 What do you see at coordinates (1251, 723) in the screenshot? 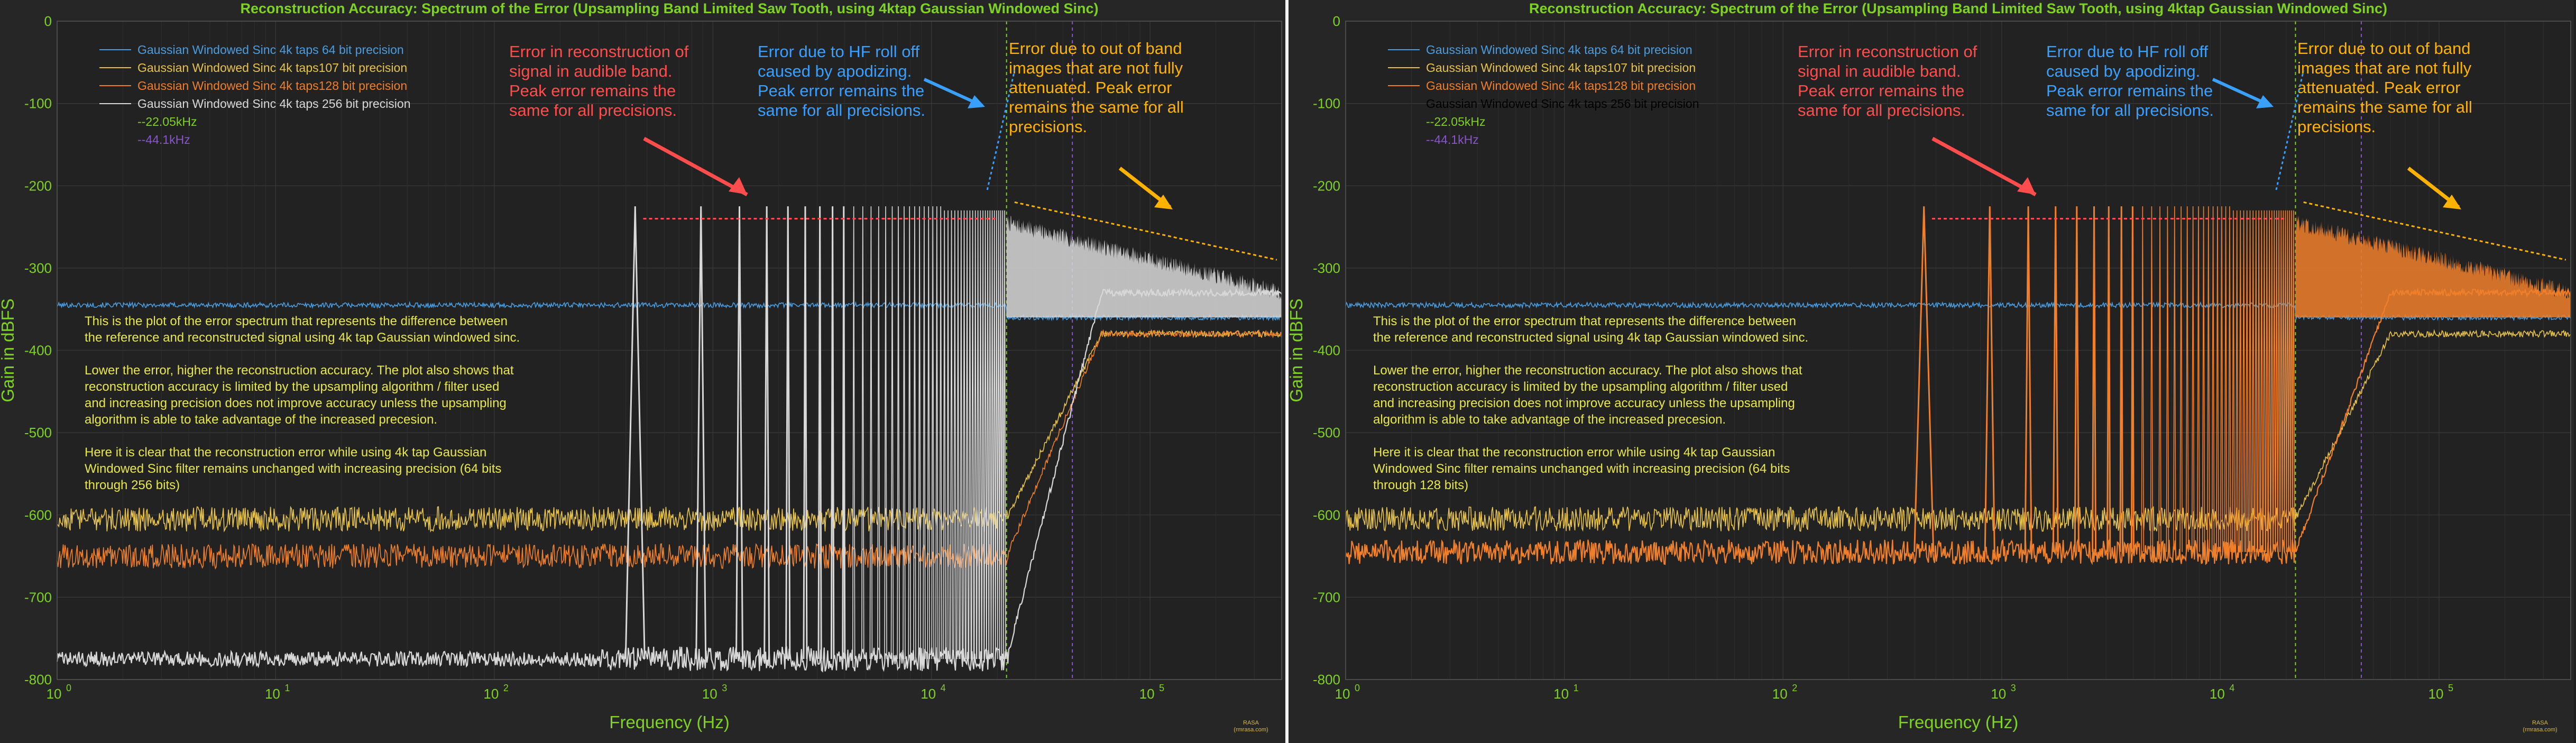
I see `credit-name: RASA` at bounding box center [1251, 723].